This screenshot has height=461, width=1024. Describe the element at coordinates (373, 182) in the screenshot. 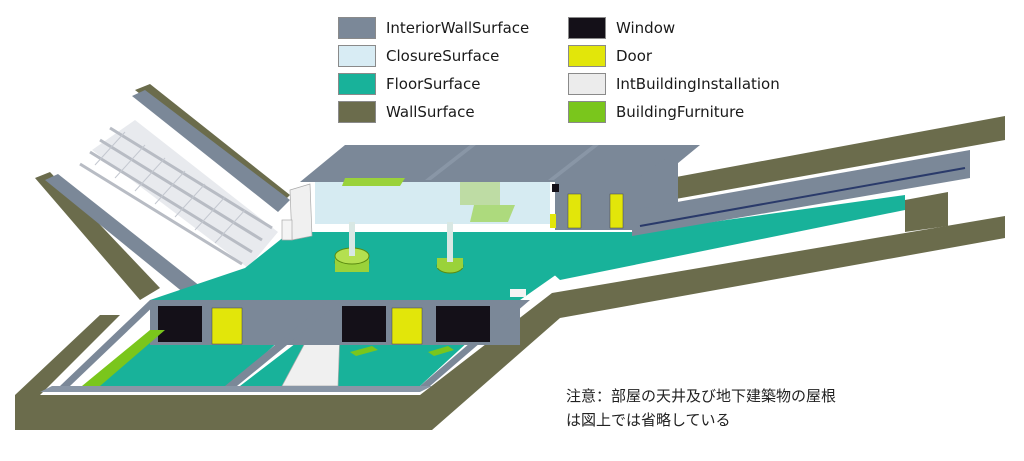

I see `furniture-table-a` at that location.